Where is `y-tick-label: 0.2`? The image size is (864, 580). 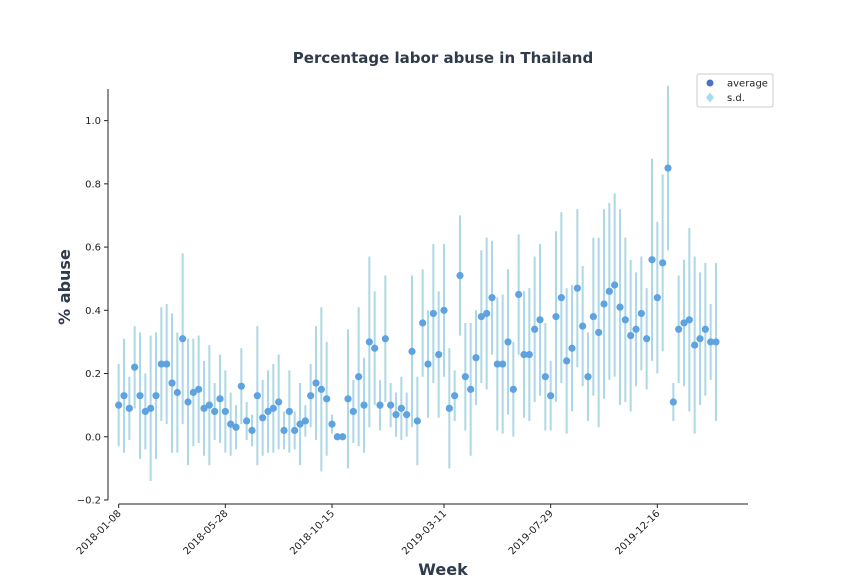 y-tick-label: 0.2 is located at coordinates (93, 374).